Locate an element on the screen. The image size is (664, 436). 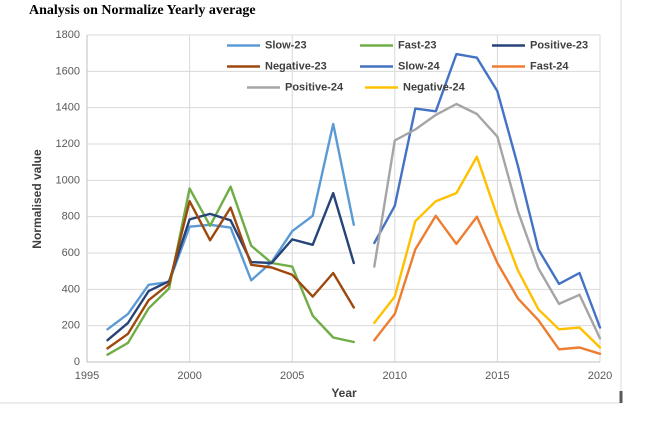
legend-item-positive-23: Positive-23 is located at coordinates (540, 46).